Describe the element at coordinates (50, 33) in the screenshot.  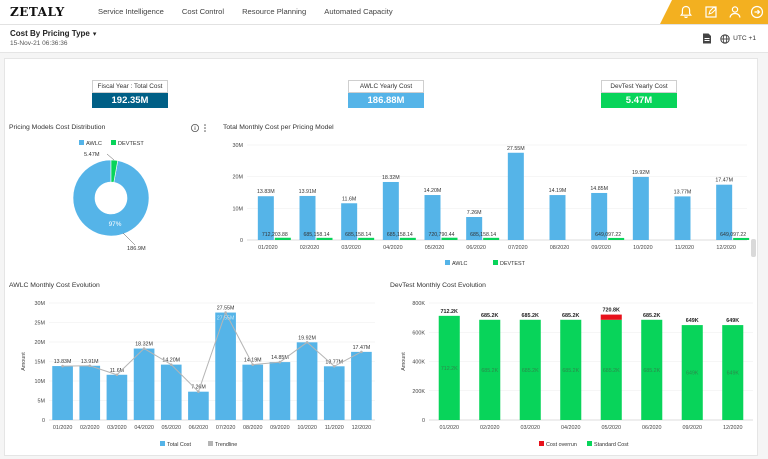
I see `page-title: Cost By Pricing Type` at that location.